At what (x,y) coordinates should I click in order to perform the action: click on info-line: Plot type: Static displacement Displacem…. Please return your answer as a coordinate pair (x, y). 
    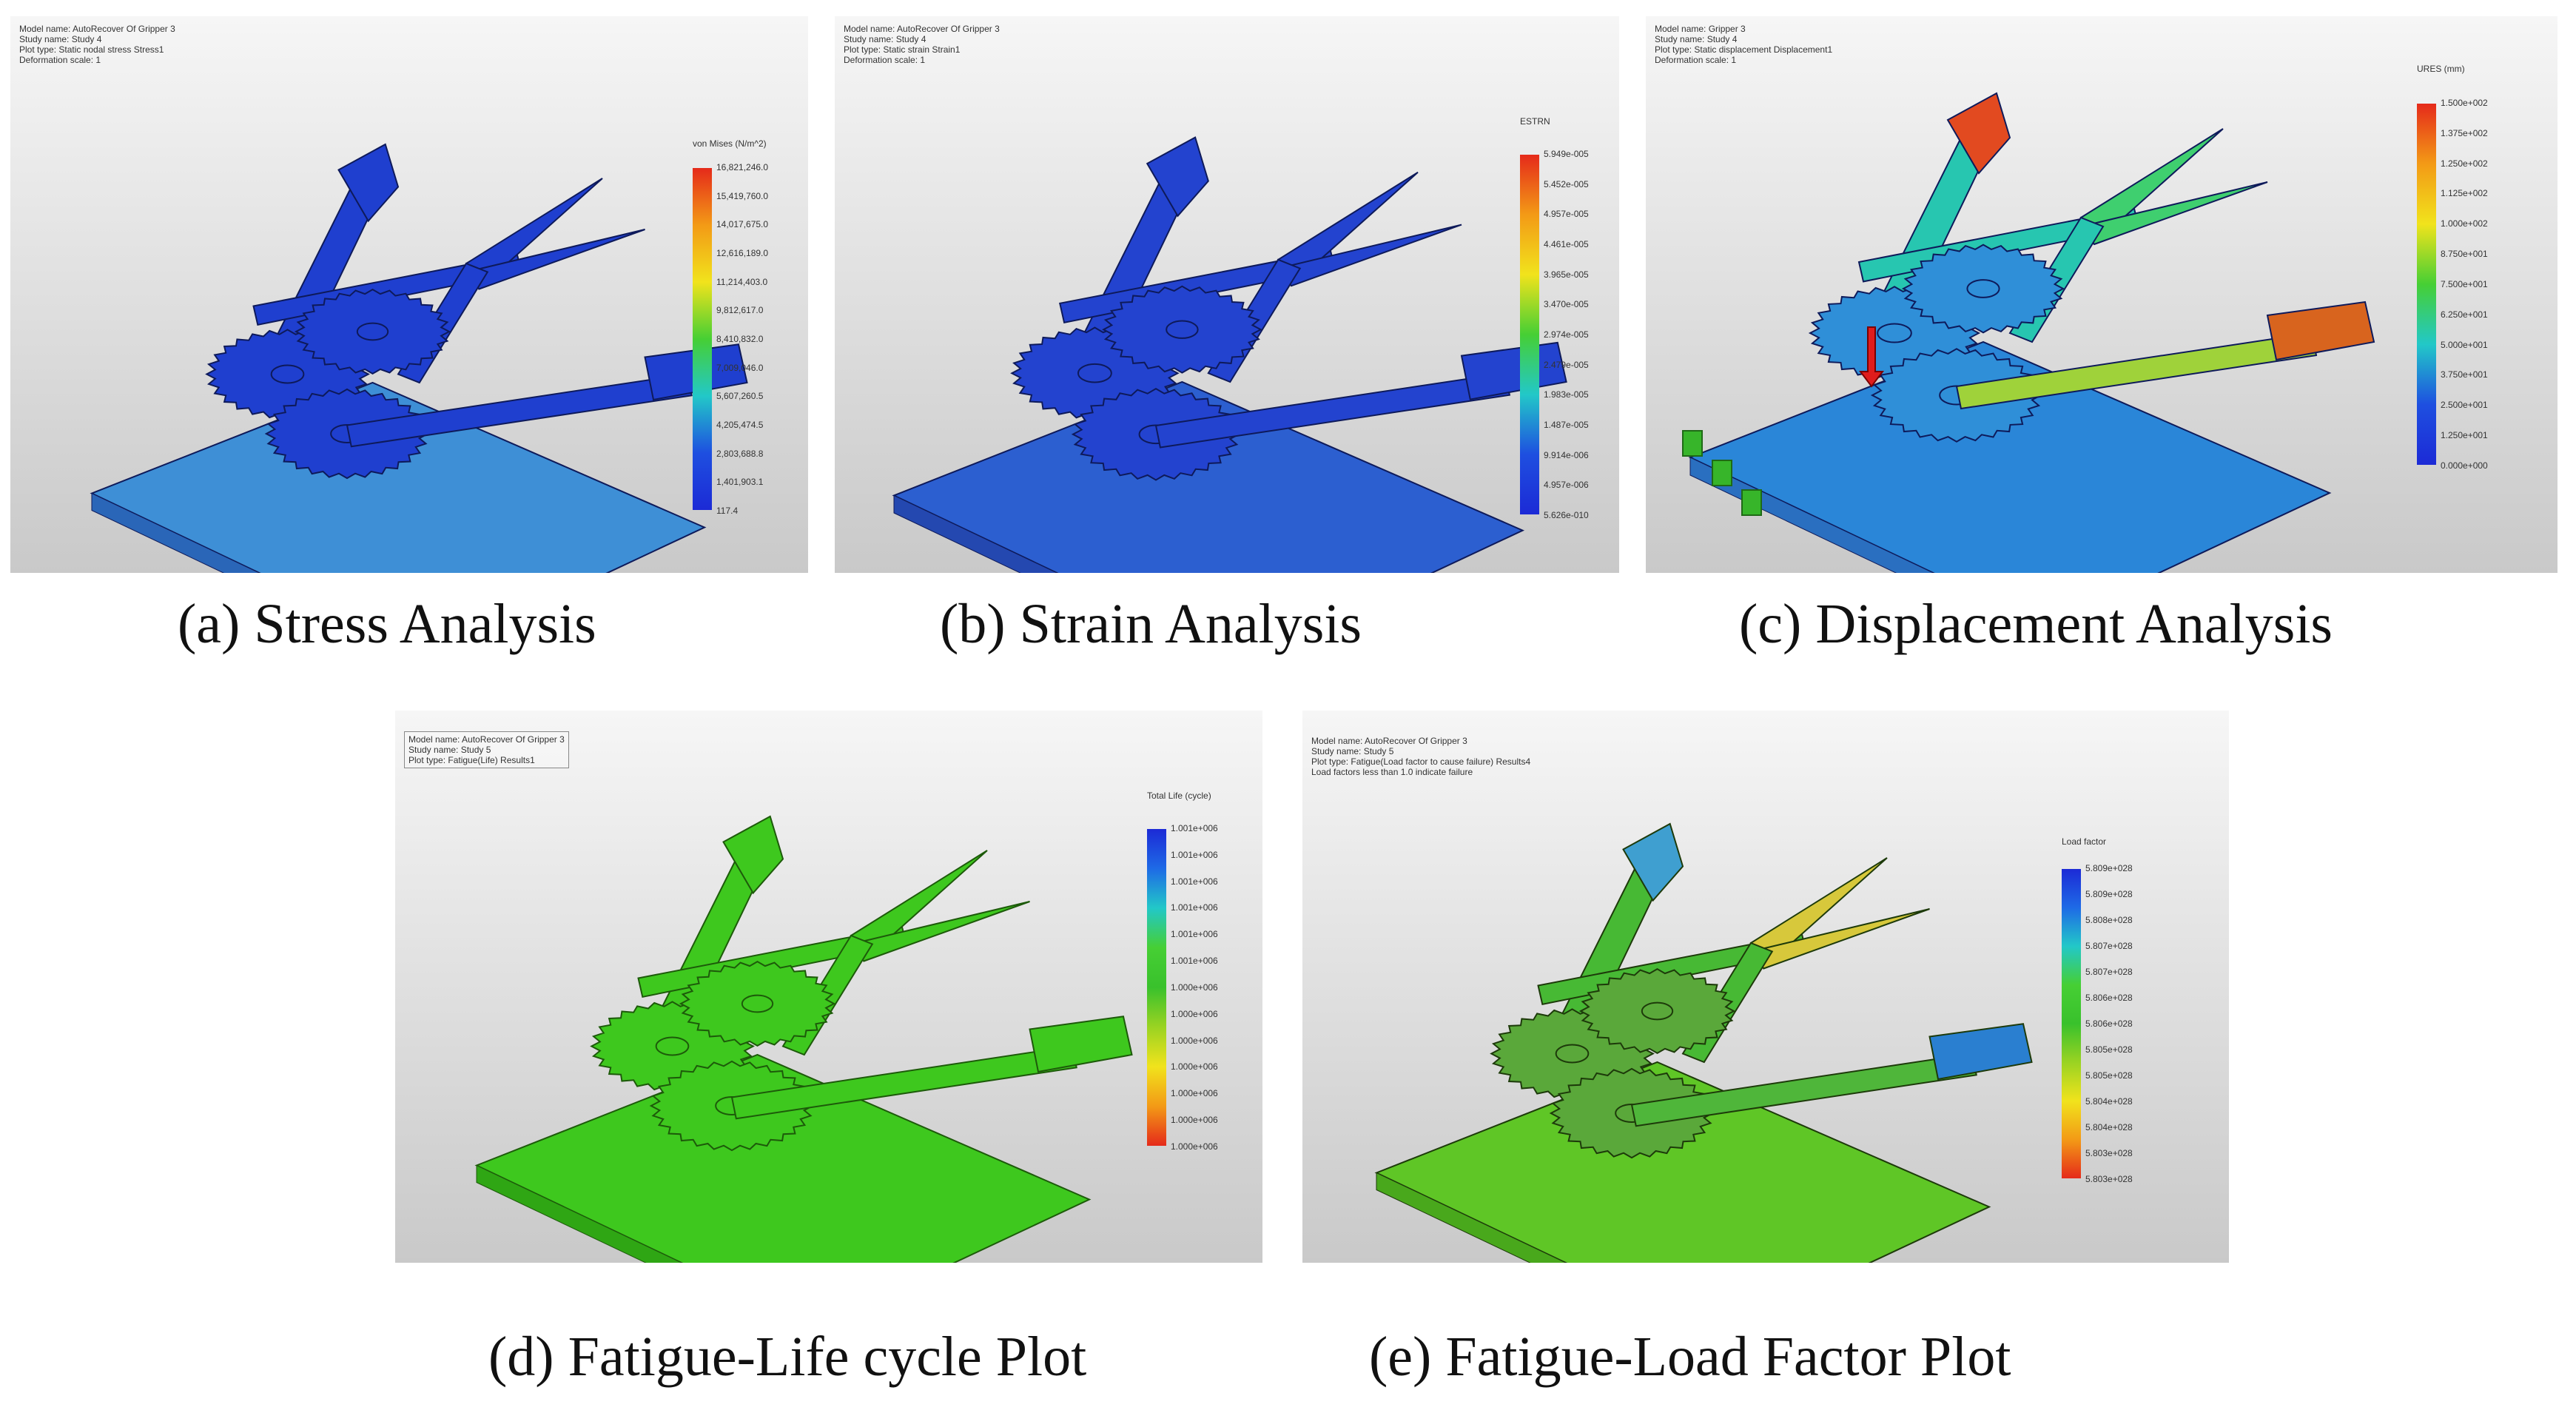
    Looking at the image, I should click on (1744, 49).